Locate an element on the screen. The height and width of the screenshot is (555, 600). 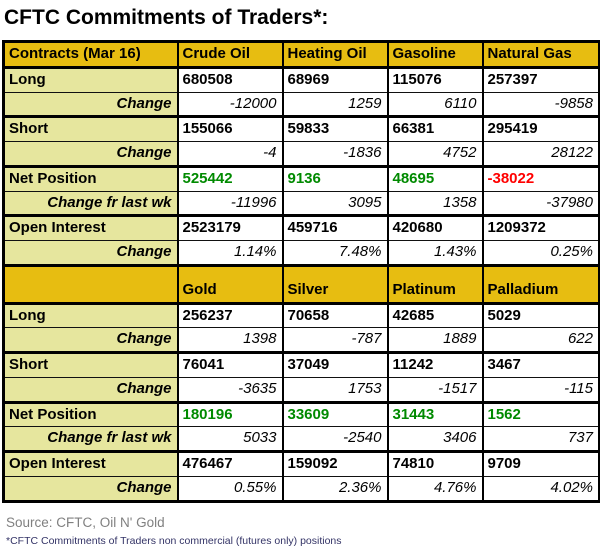
cell-value: 3095 is located at coordinates (334, 203).